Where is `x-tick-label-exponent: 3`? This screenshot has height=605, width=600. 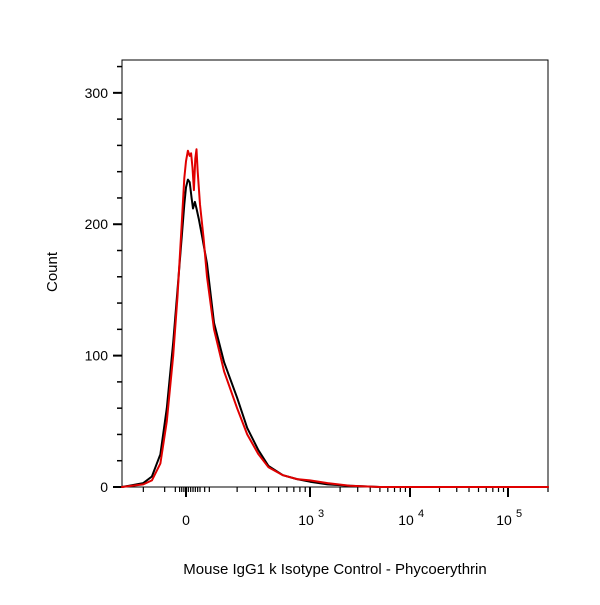 x-tick-label-exponent: 3 is located at coordinates (321, 514).